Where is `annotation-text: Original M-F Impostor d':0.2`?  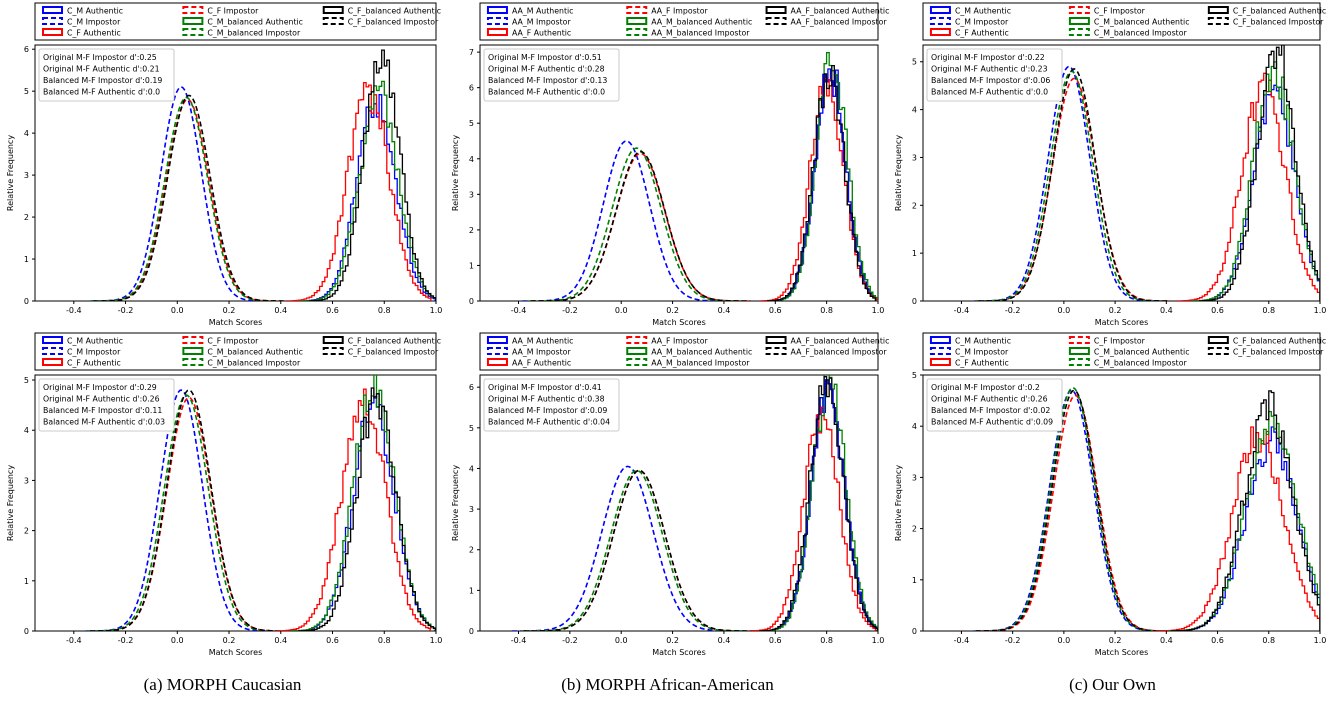
annotation-text: Original M-F Impostor d':0.2 is located at coordinates (985, 387).